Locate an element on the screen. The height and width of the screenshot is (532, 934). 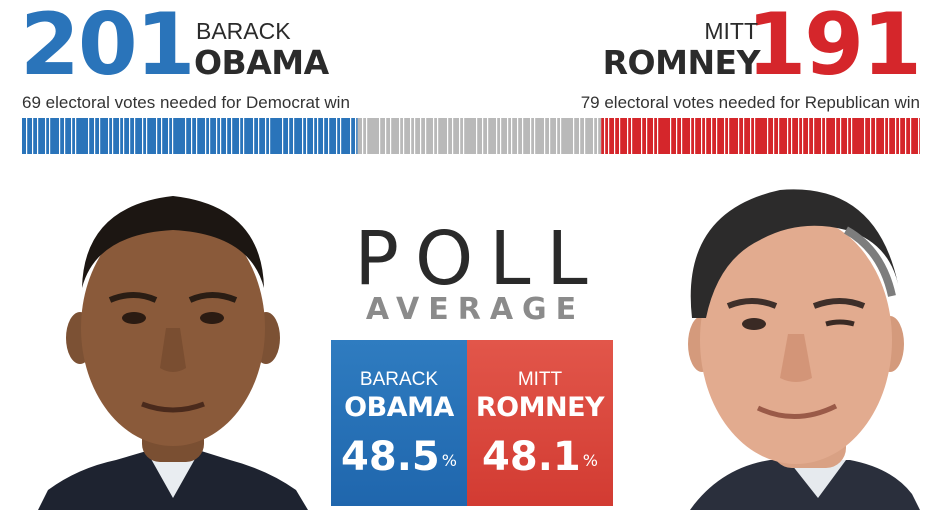
romney-electoral-count: 191 is located at coordinates (834, 47).